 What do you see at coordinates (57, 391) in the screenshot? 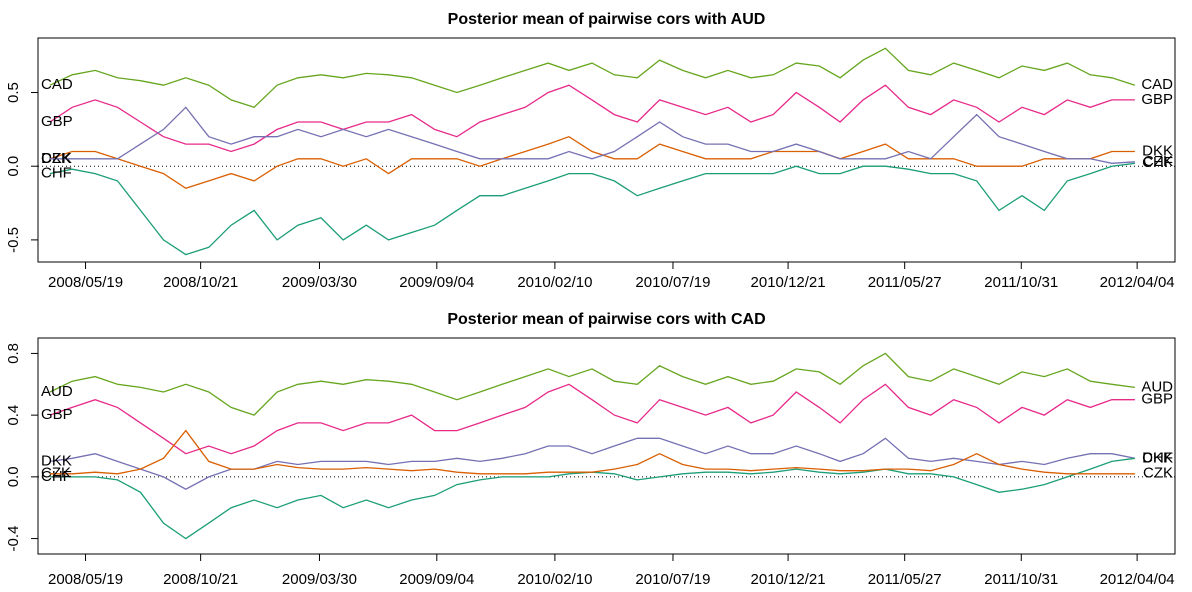
I see `series-label-left: AUD` at bounding box center [57, 391].